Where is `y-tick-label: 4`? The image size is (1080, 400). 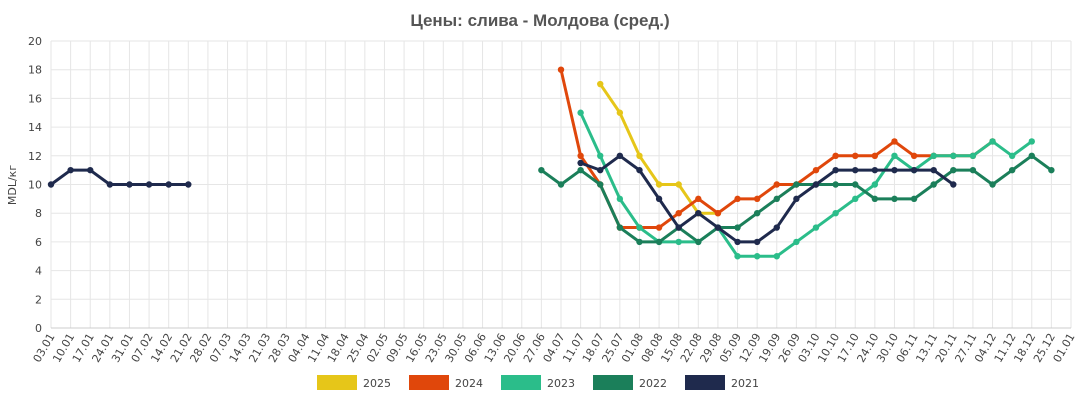
y-tick-label: 4 is located at coordinates (38, 271).